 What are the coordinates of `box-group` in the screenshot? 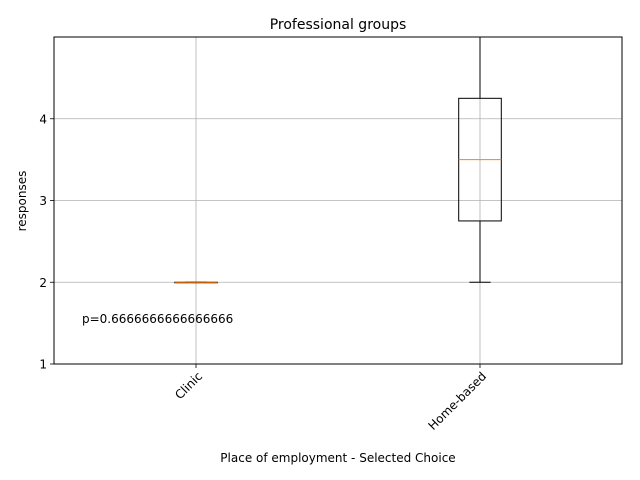 It's located at (196, 282).